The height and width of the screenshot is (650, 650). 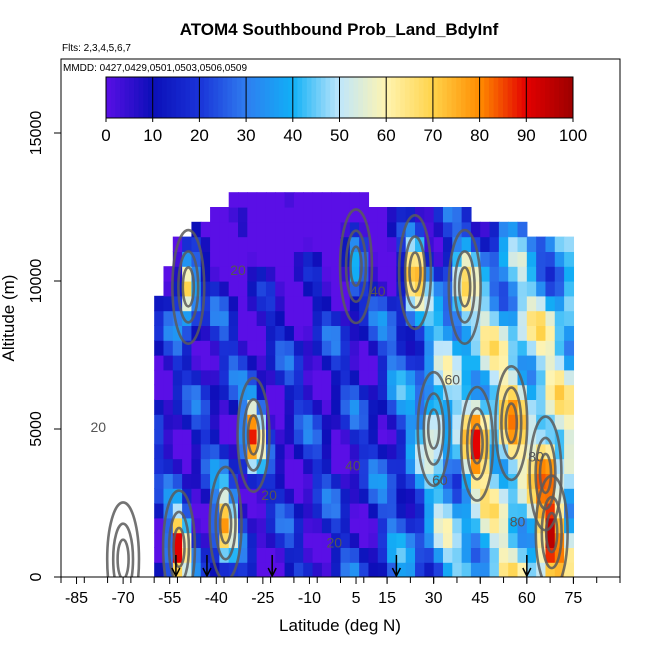 I want to click on colorbar-tick-label: 60, so click(x=386, y=135).